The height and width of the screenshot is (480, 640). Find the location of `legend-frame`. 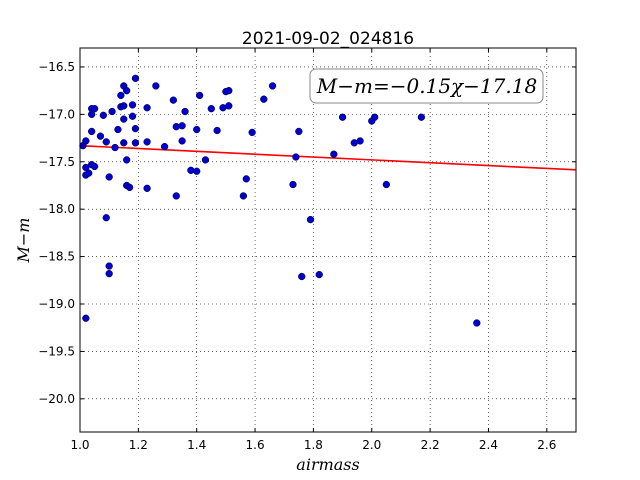

legend-frame is located at coordinates (426, 86).